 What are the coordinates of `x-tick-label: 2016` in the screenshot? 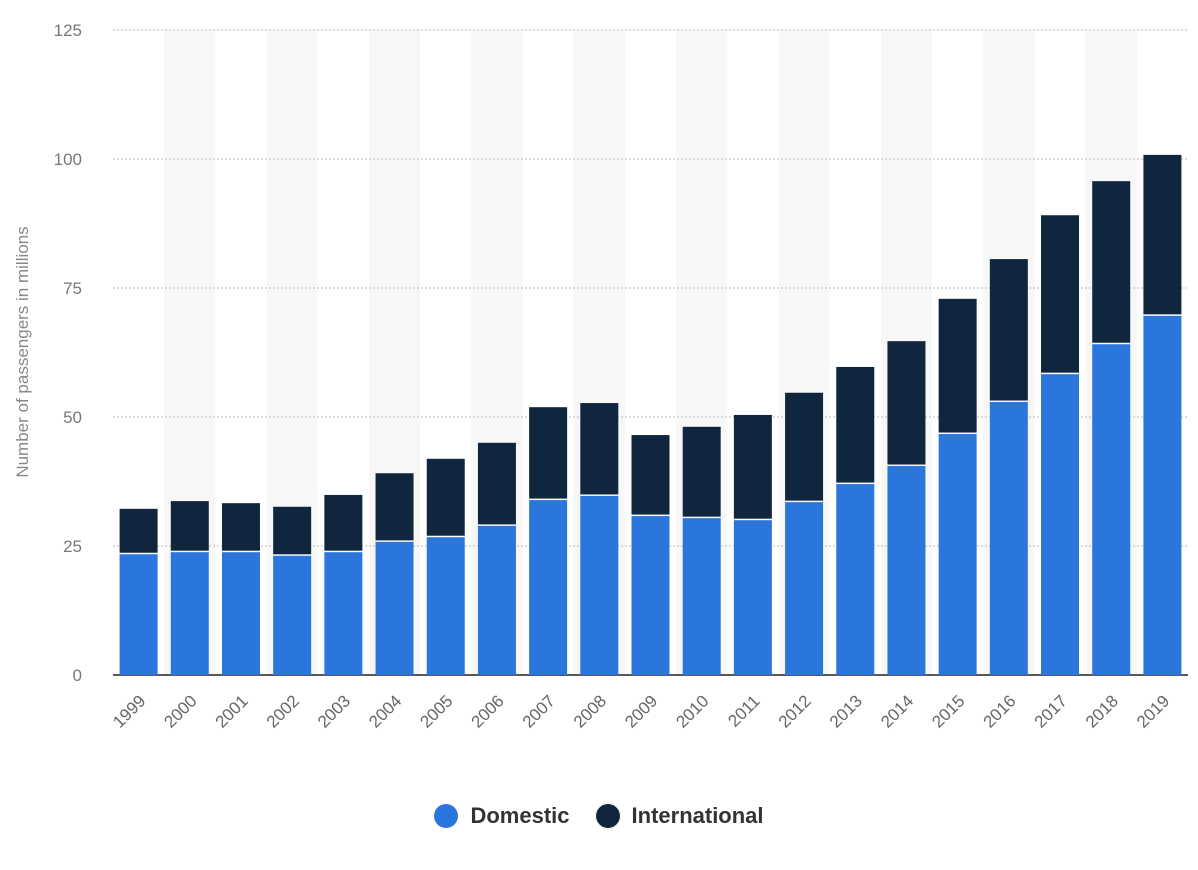 It's located at (999, 711).